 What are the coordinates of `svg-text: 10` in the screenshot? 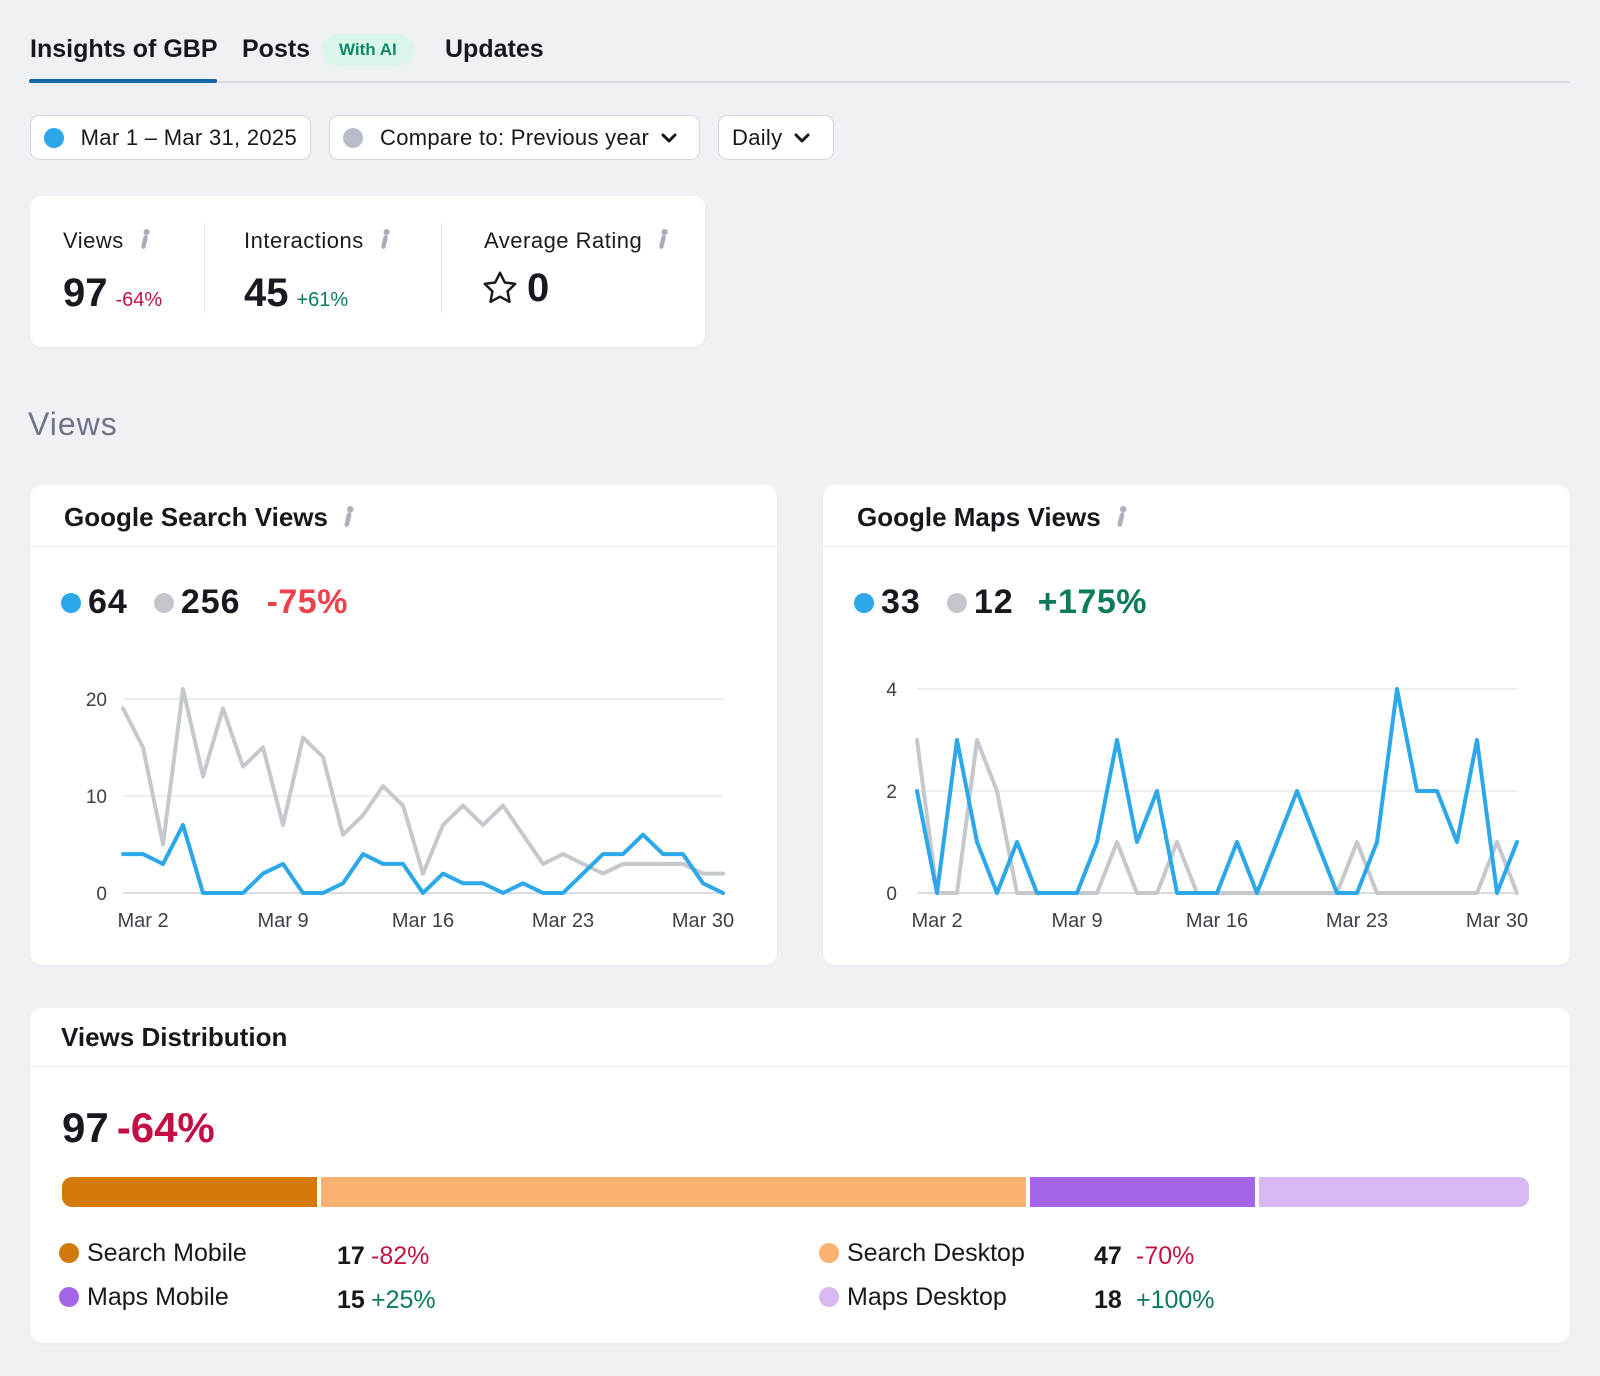 It's located at (96, 797).